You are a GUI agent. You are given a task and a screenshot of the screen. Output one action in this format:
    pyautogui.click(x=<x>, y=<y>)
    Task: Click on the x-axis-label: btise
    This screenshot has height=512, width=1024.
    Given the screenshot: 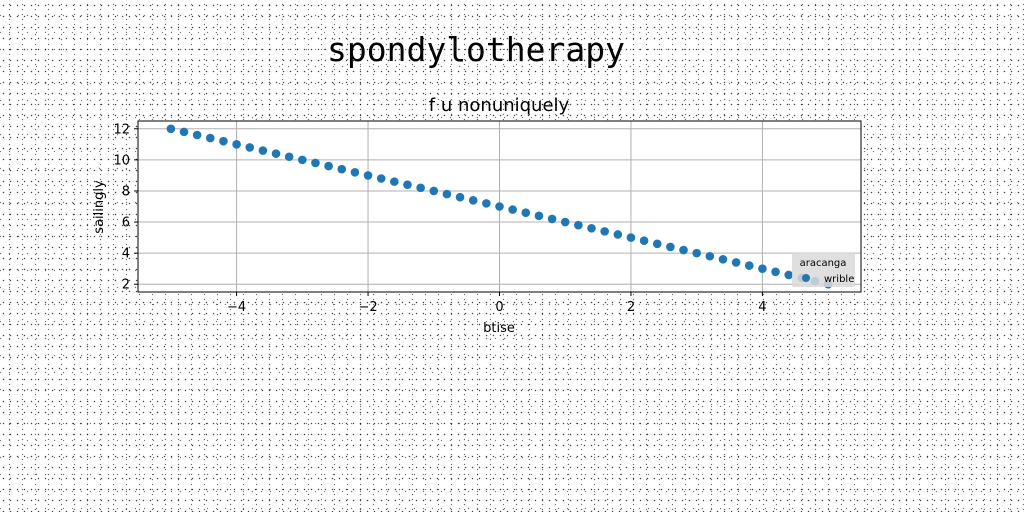 What is the action you would take?
    pyautogui.click(x=499, y=328)
    